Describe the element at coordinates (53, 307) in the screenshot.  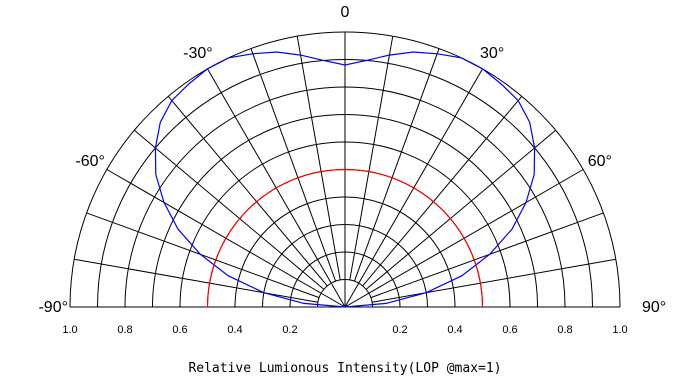
I see `angle-label: -90°` at that location.